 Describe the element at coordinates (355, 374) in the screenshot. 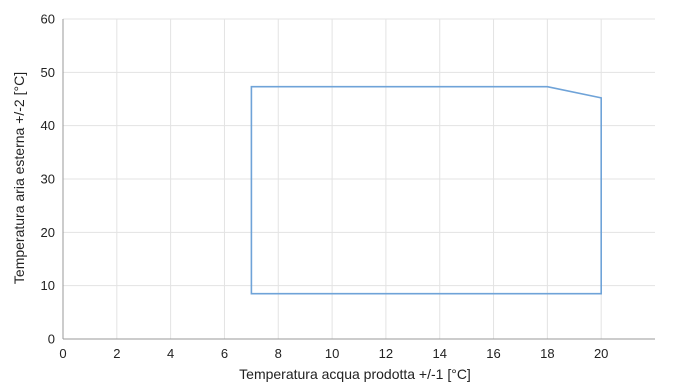

I see `x-axis-title: Temperatura acqua prodotta +/-1 [°C]` at that location.